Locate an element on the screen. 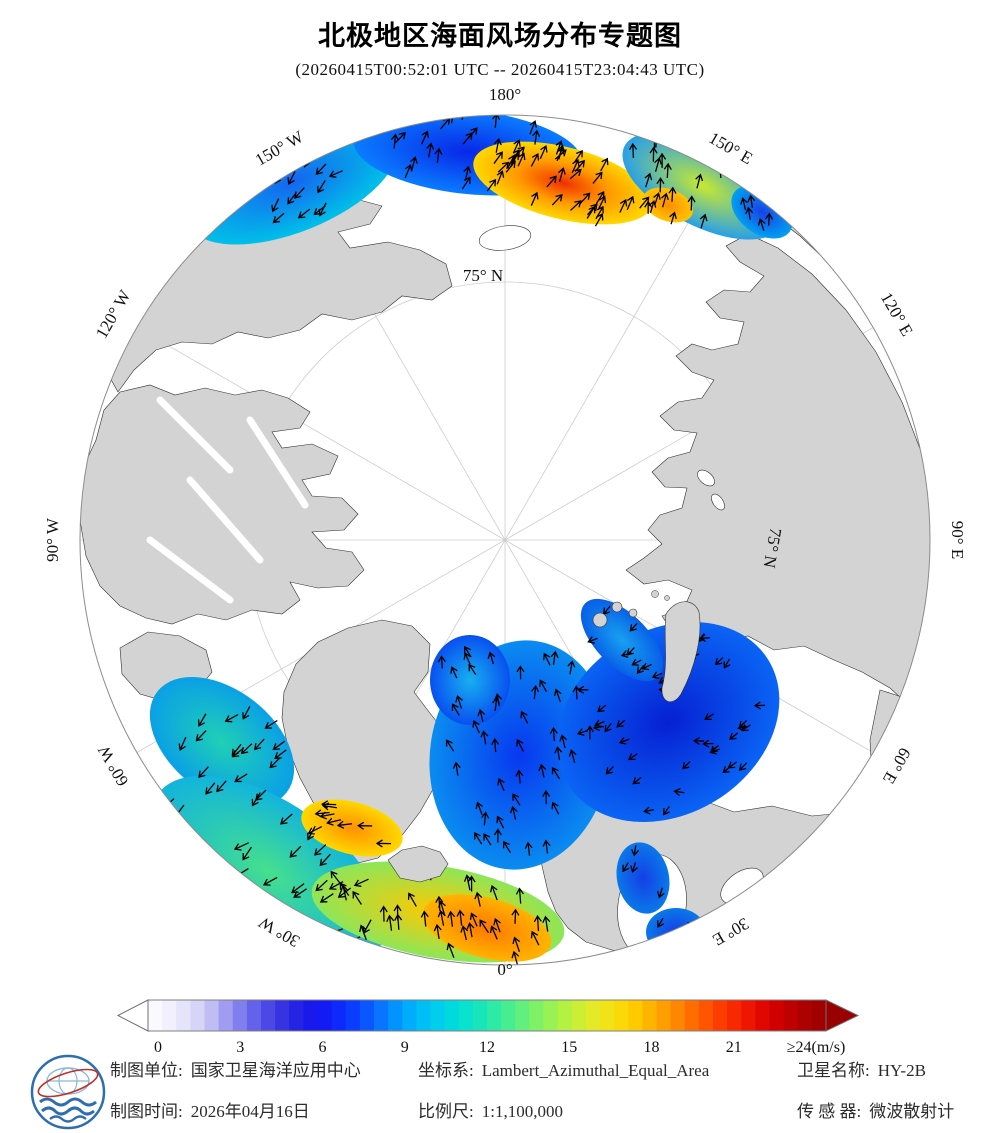 This screenshot has height=1133, width=1000. logo-wave-1-icon is located at coordinates (68, 1102).